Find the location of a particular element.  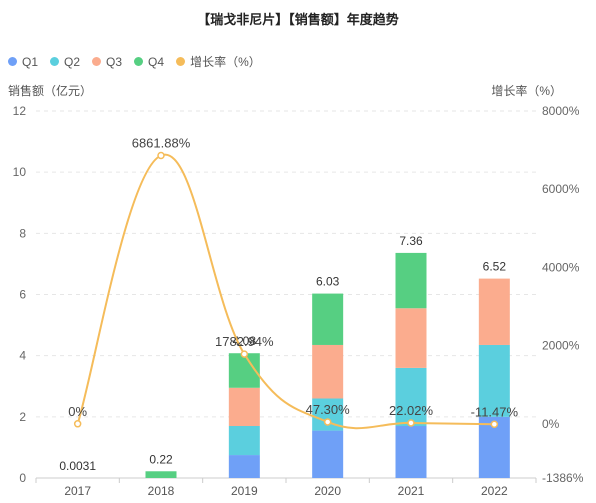

x-tick-label: 2018 is located at coordinates (161, 491).